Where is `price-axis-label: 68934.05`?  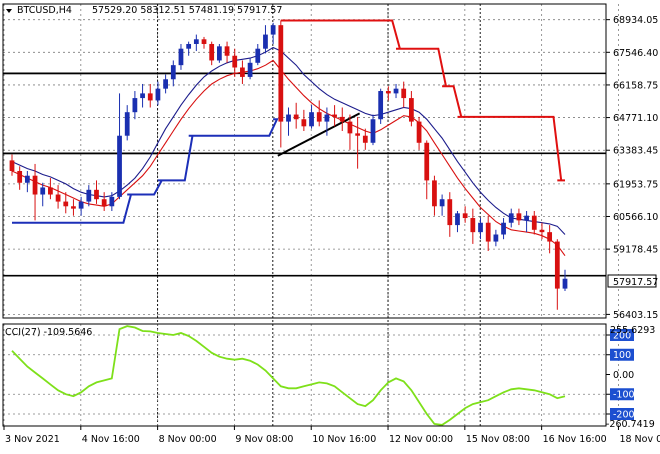
price-axis-label: 68934.05 is located at coordinates (635, 20).